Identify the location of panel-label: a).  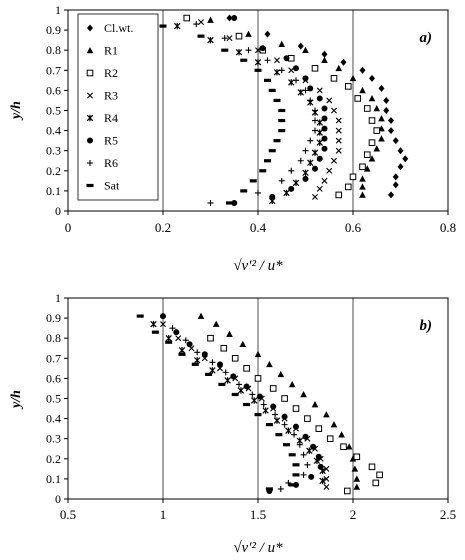
(426, 38).